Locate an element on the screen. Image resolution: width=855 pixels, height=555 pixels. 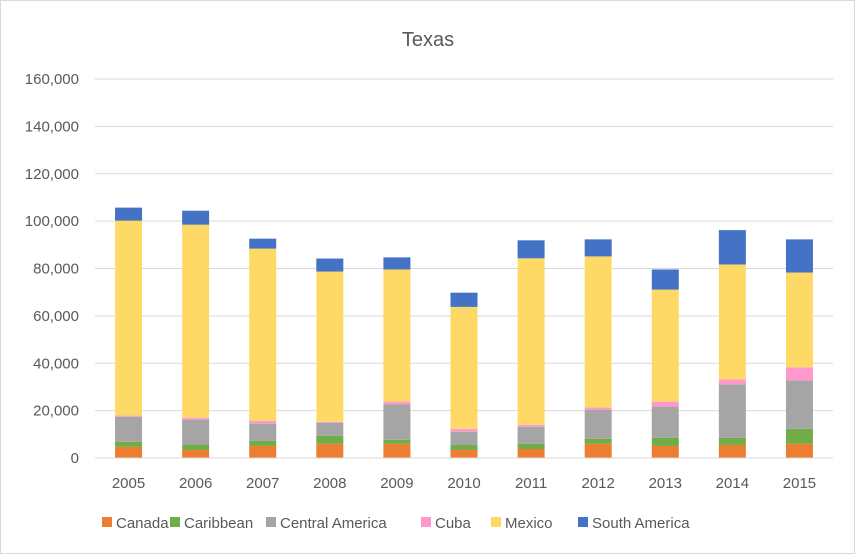
y-tick-label: 120,000 is located at coordinates (52, 174).